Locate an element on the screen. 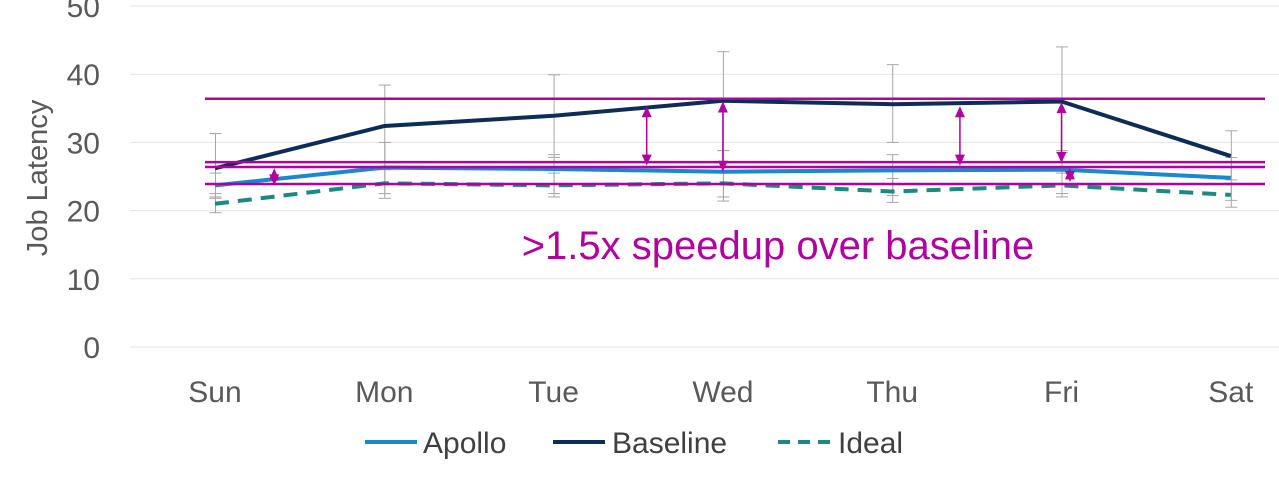 The width and height of the screenshot is (1279, 489). legend-label-apollo: Apollo is located at coordinates (464, 443).